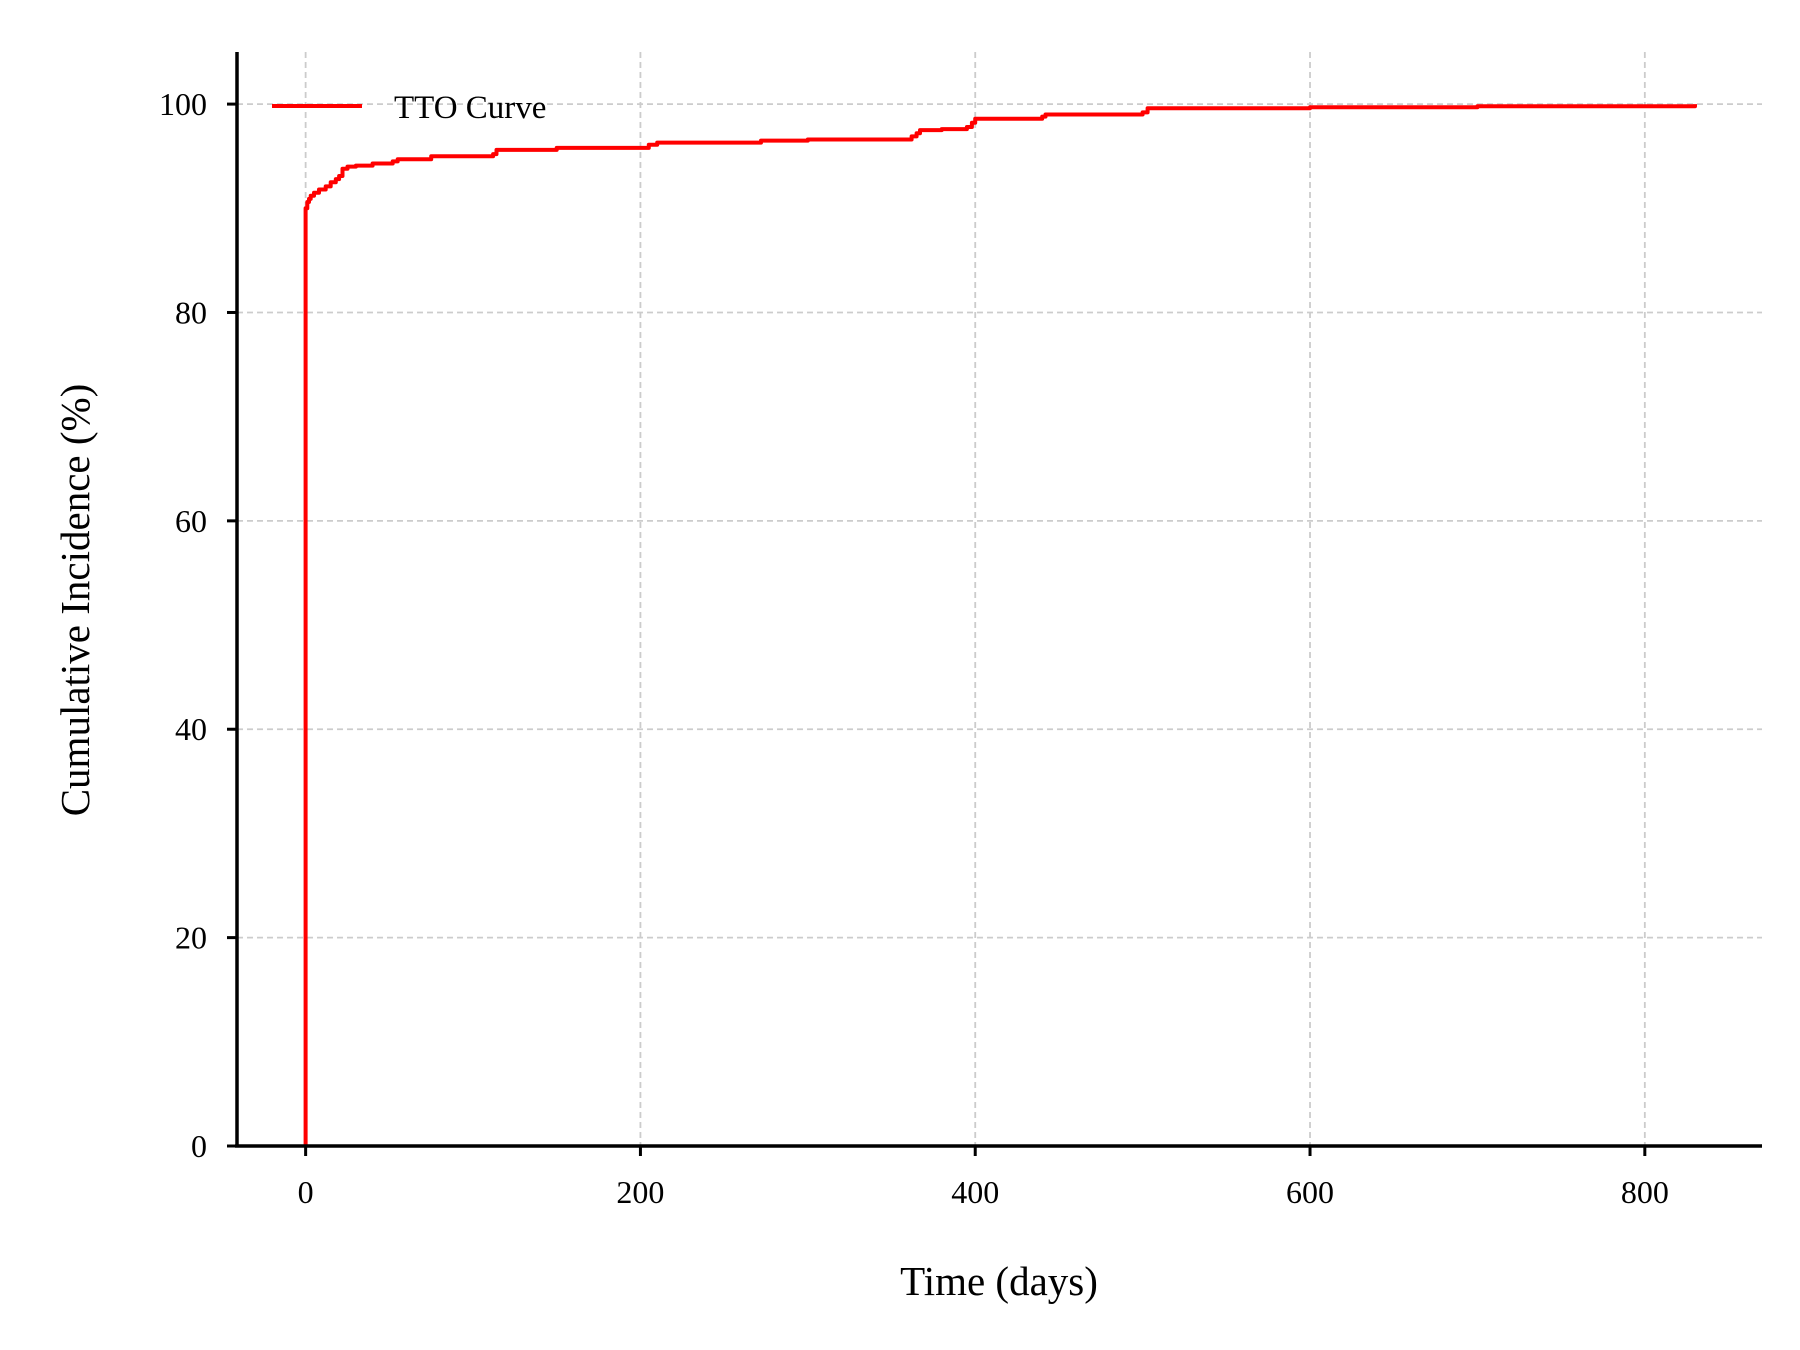 The image size is (1800, 1350). I want to click on x-ticks: 0 200 400 600 800, so click(983, 1178).